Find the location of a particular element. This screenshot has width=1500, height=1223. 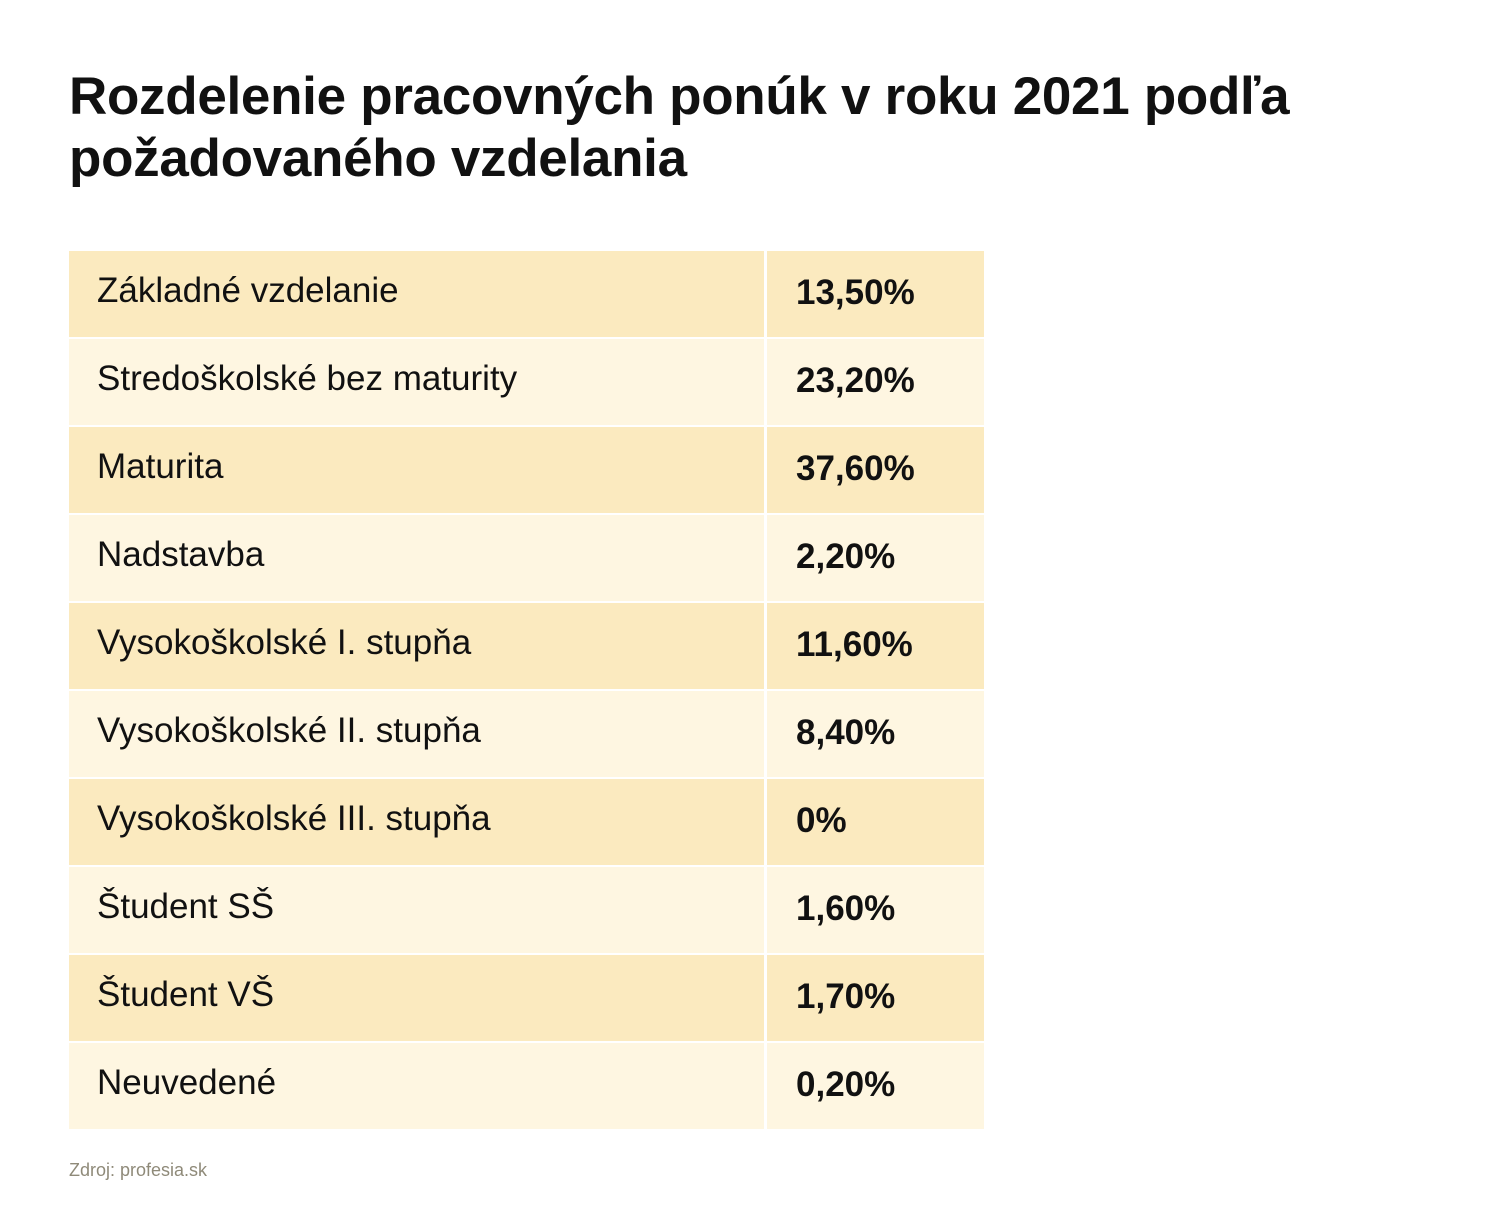

table-row: Nadstavba 2,20% is located at coordinates (526, 558).